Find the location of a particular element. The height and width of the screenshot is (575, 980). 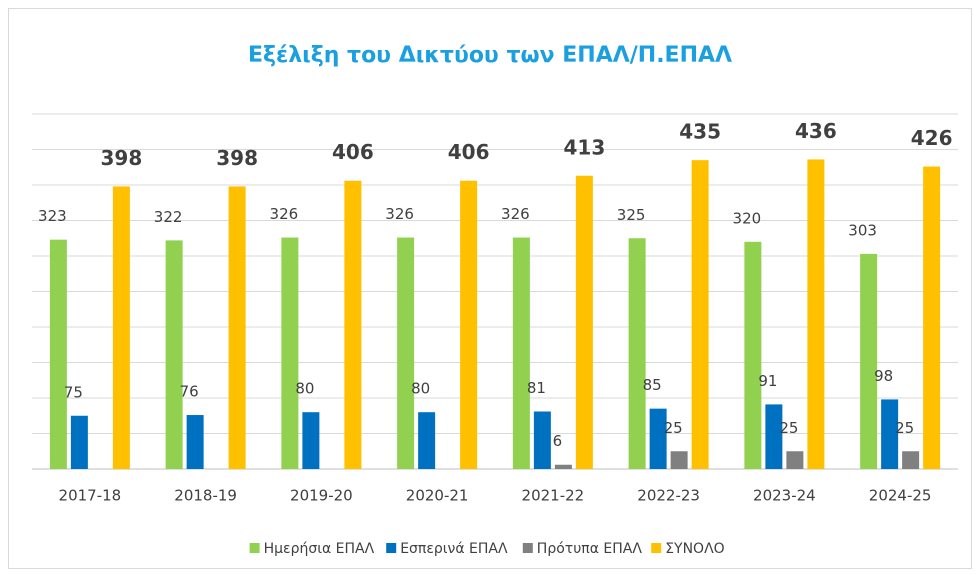

legend-label: Εσπερινά ΕΠΑΛ is located at coordinates (454, 549).